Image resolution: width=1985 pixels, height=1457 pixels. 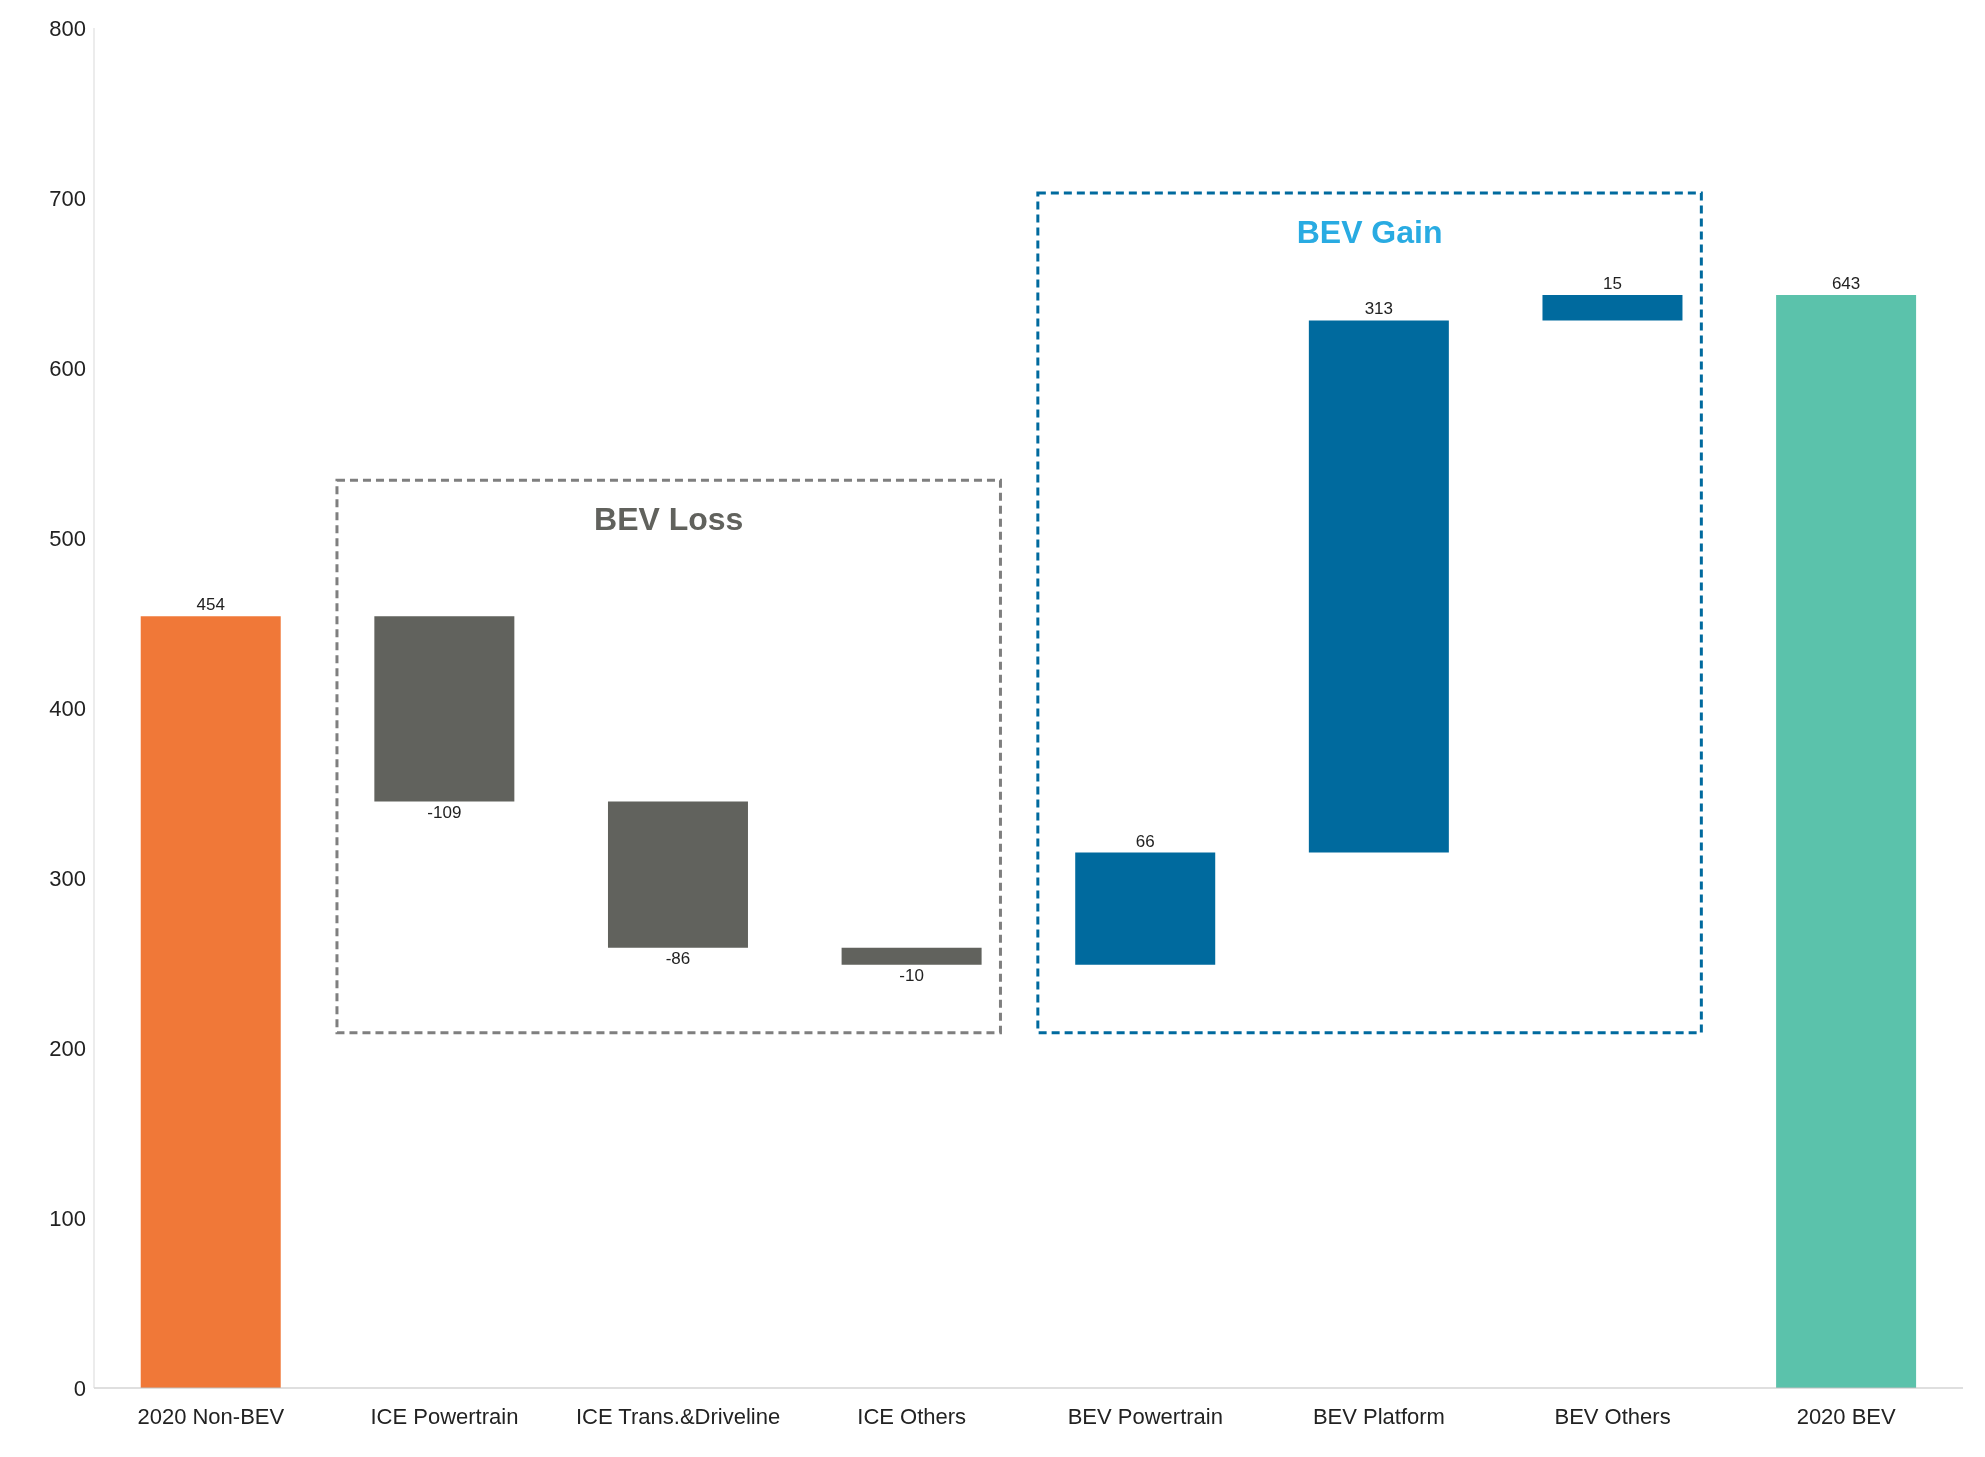 What do you see at coordinates (911, 975) in the screenshot?
I see `data-label: -10` at bounding box center [911, 975].